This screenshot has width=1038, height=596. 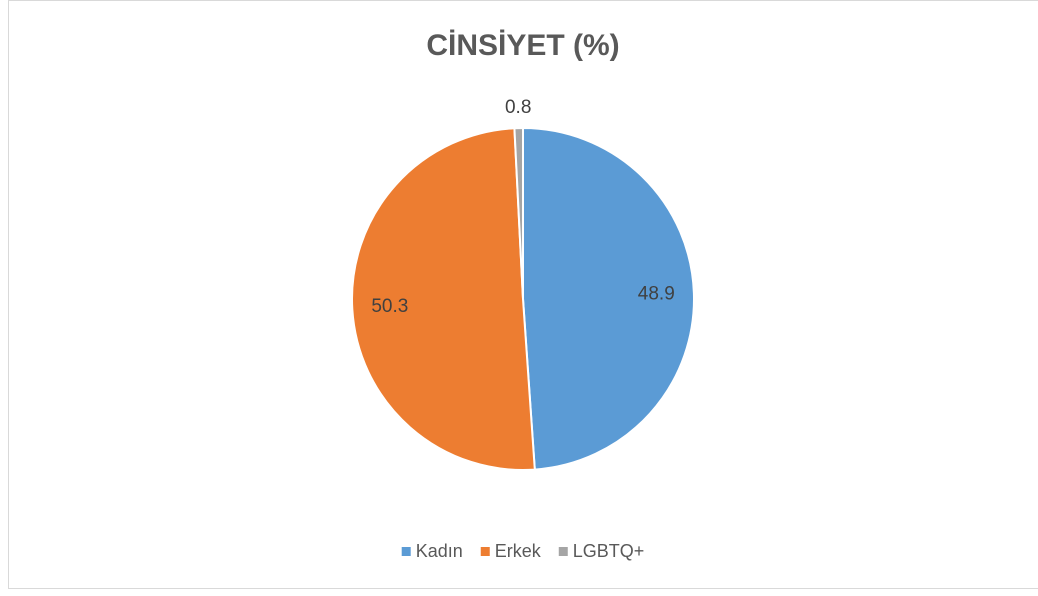 I want to click on legend-label: LGBTQ+, so click(x=609, y=551).